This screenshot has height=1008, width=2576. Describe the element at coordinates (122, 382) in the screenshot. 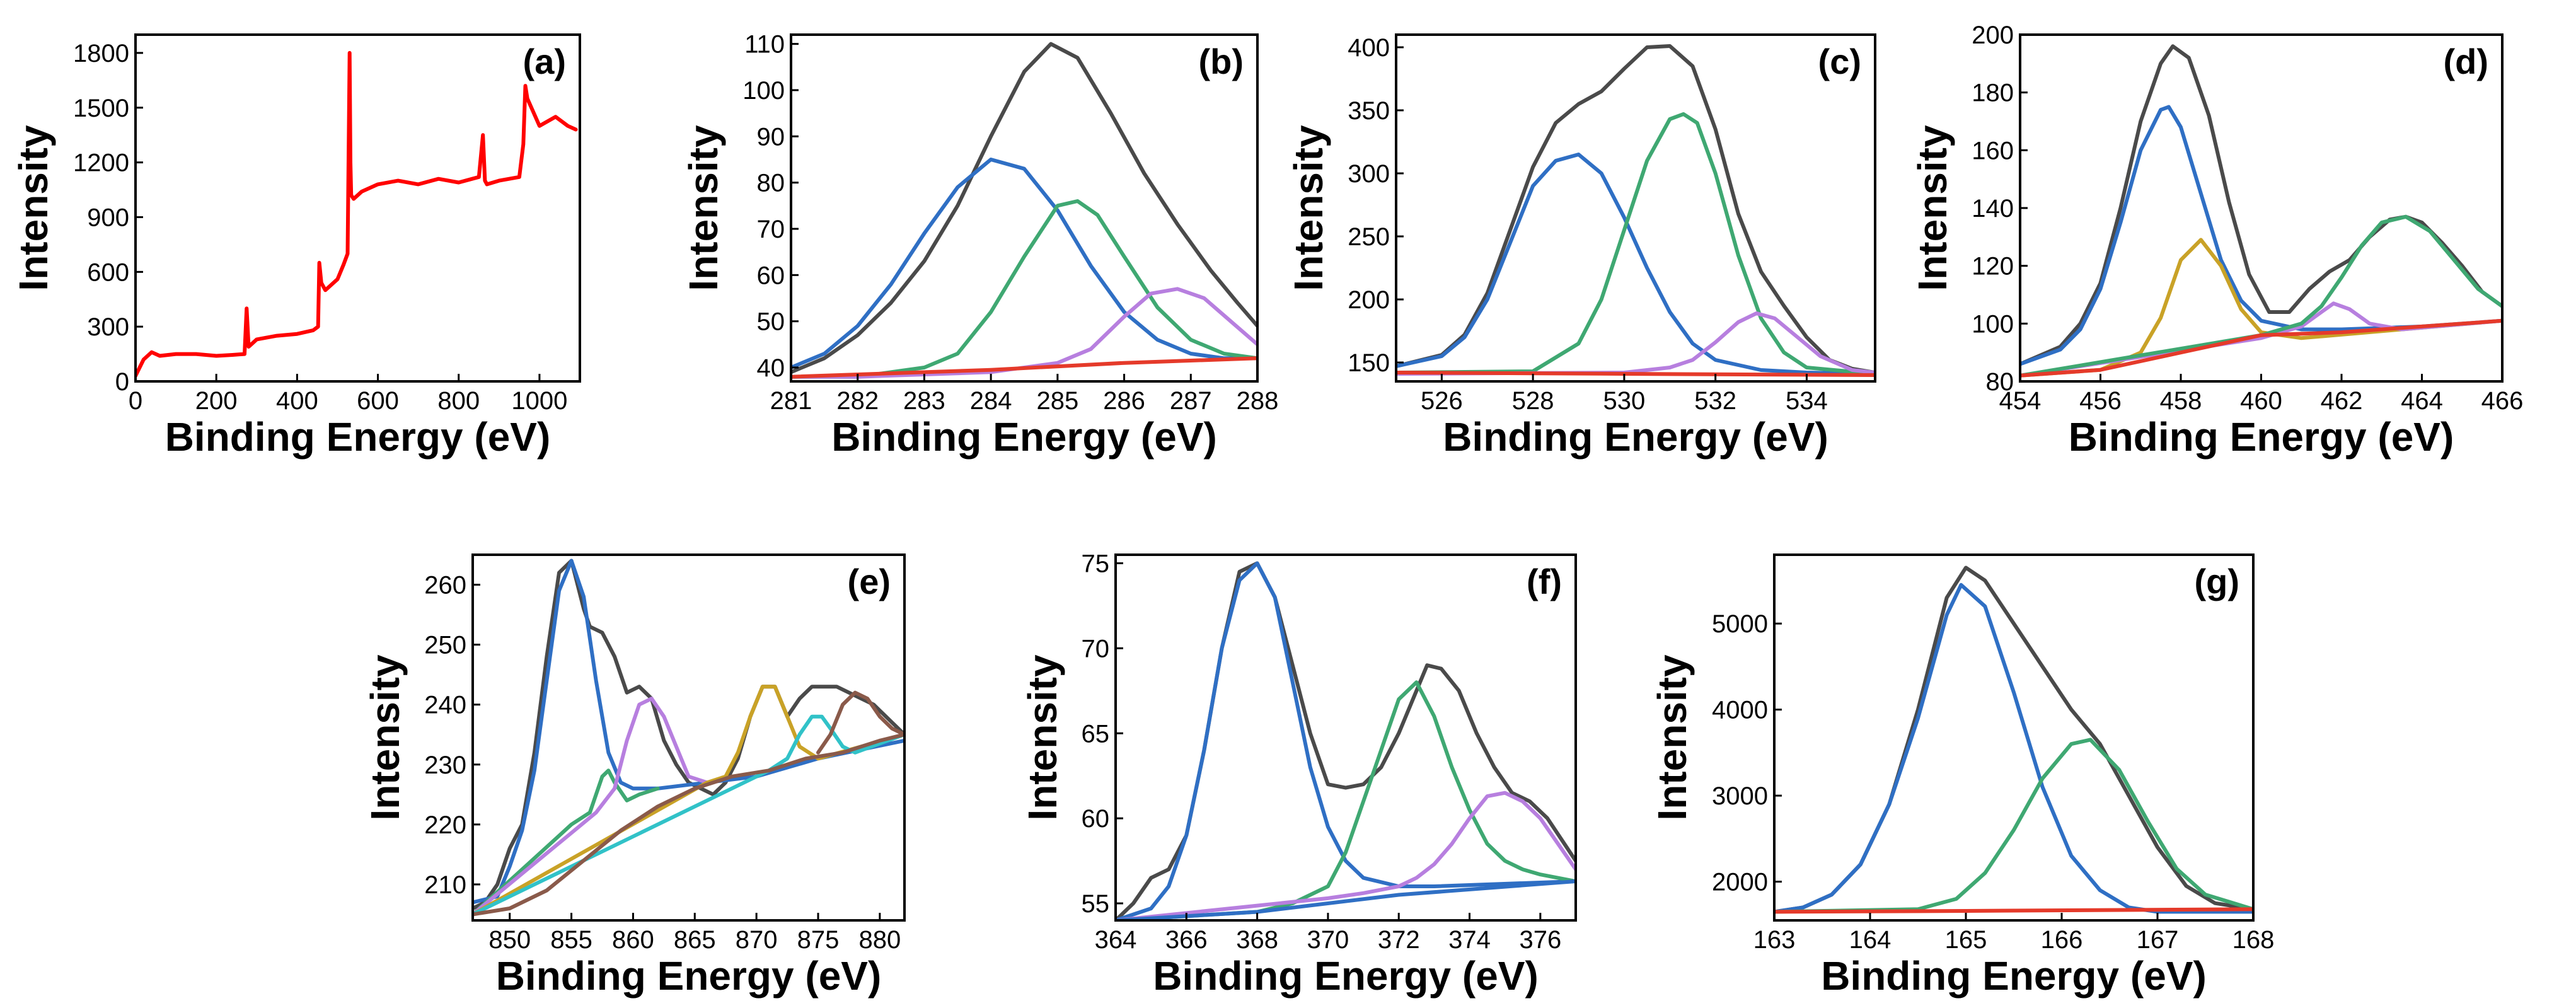

I see `y-tick-label: 0` at that location.